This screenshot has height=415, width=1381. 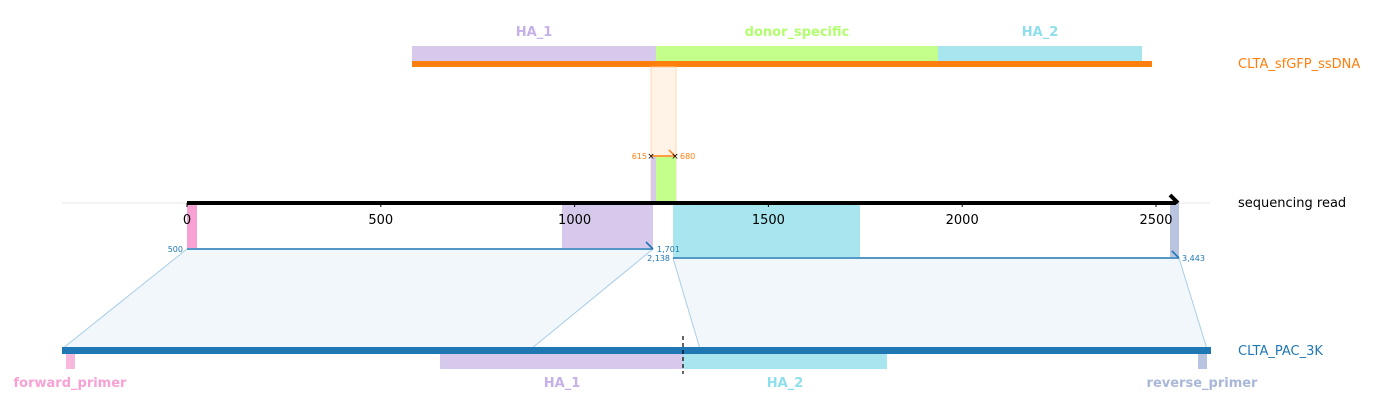 What do you see at coordinates (636, 350) in the screenshot?
I see `target-bar` at bounding box center [636, 350].